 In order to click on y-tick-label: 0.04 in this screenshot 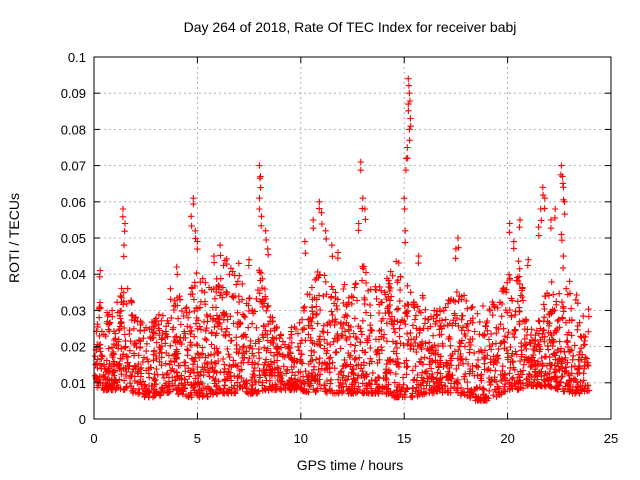, I will do `click(73, 274)`.